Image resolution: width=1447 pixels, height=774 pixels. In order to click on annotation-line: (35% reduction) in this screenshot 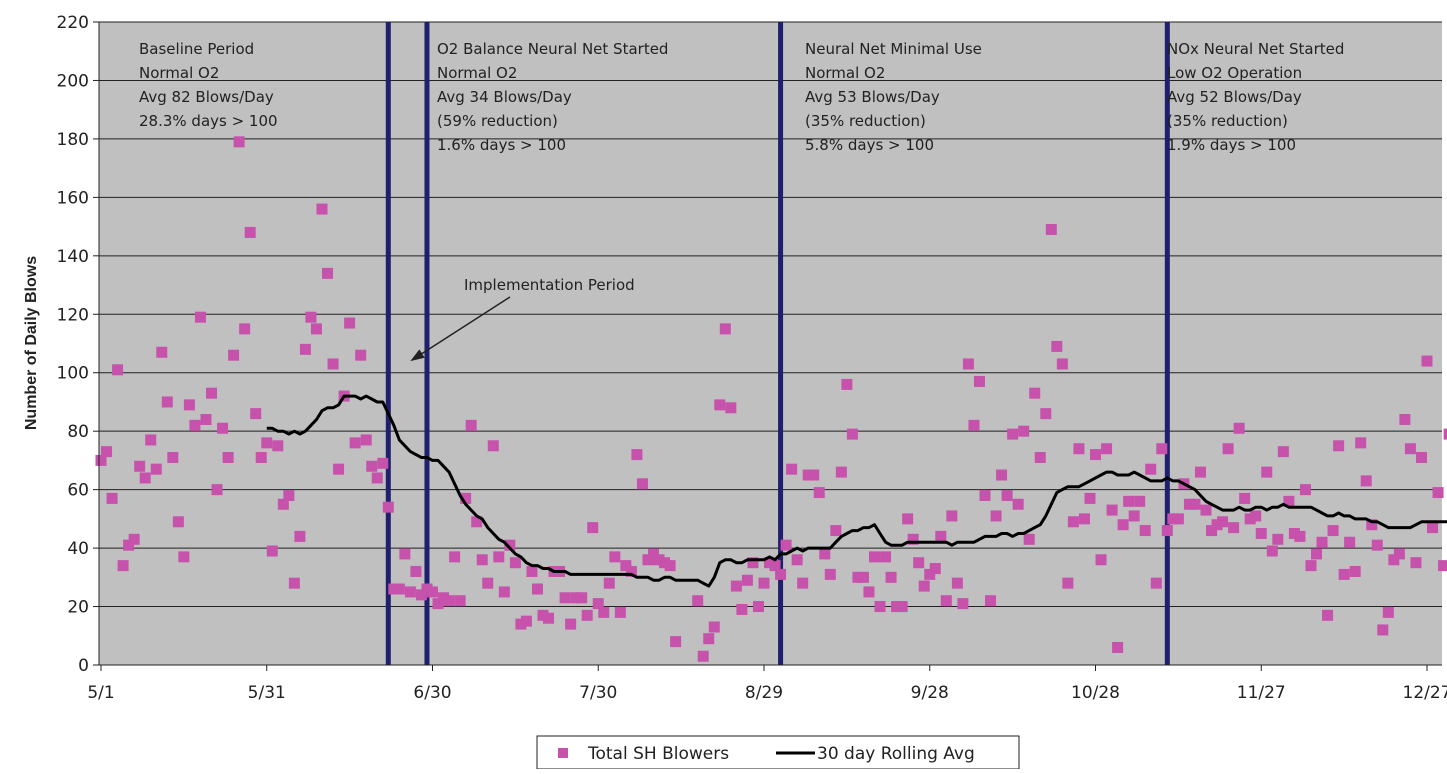, I will do `click(1227, 121)`.